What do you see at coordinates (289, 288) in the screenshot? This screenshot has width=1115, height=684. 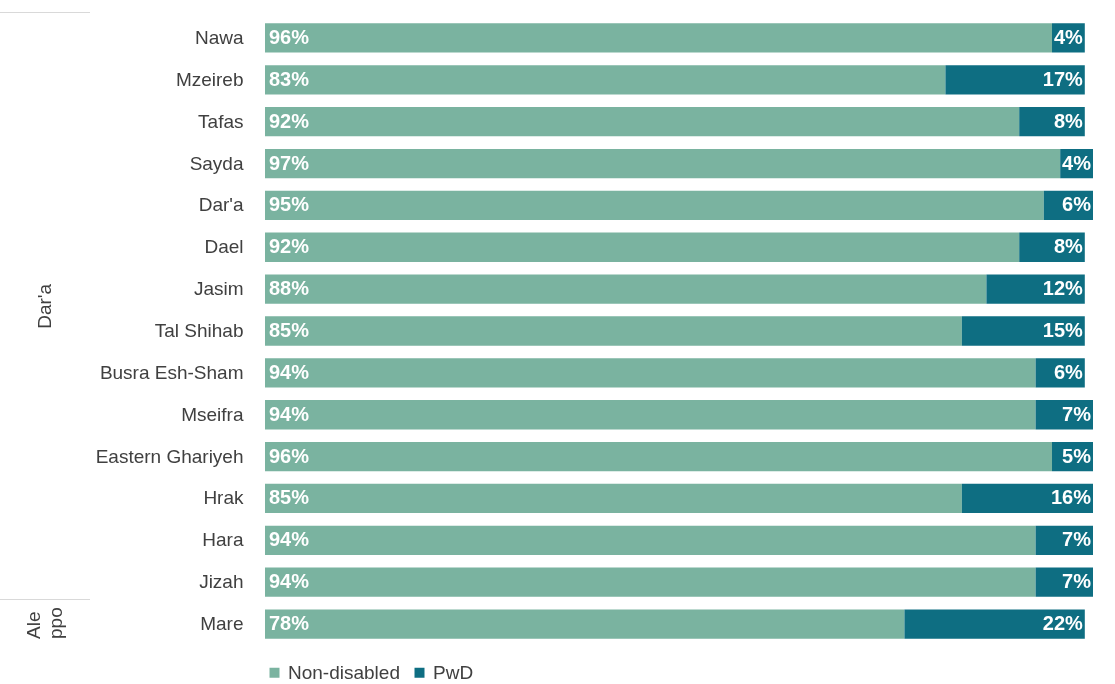 I see `data-label: 88%` at bounding box center [289, 288].